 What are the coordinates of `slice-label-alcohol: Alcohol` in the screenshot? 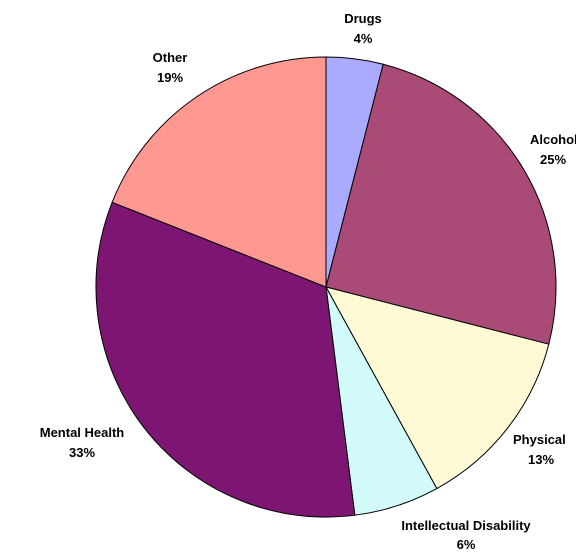 It's located at (553, 139).